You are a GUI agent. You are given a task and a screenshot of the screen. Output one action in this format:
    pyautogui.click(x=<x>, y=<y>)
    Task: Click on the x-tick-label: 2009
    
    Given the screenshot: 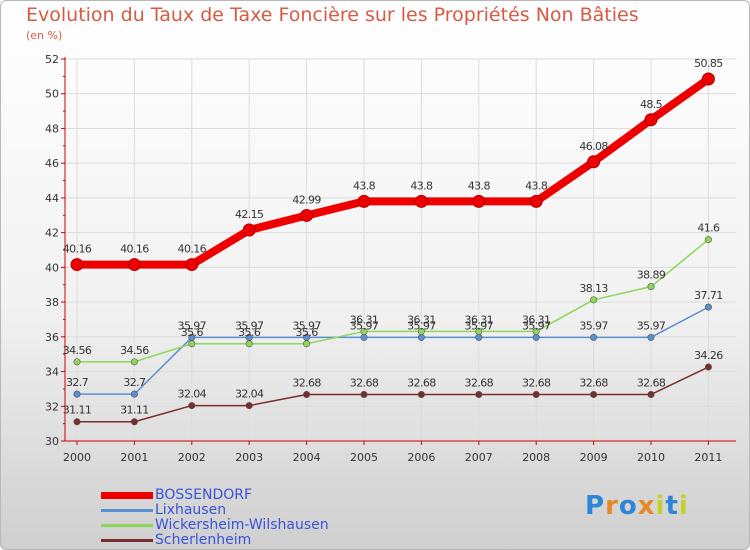 What is the action you would take?
    pyautogui.click(x=594, y=457)
    